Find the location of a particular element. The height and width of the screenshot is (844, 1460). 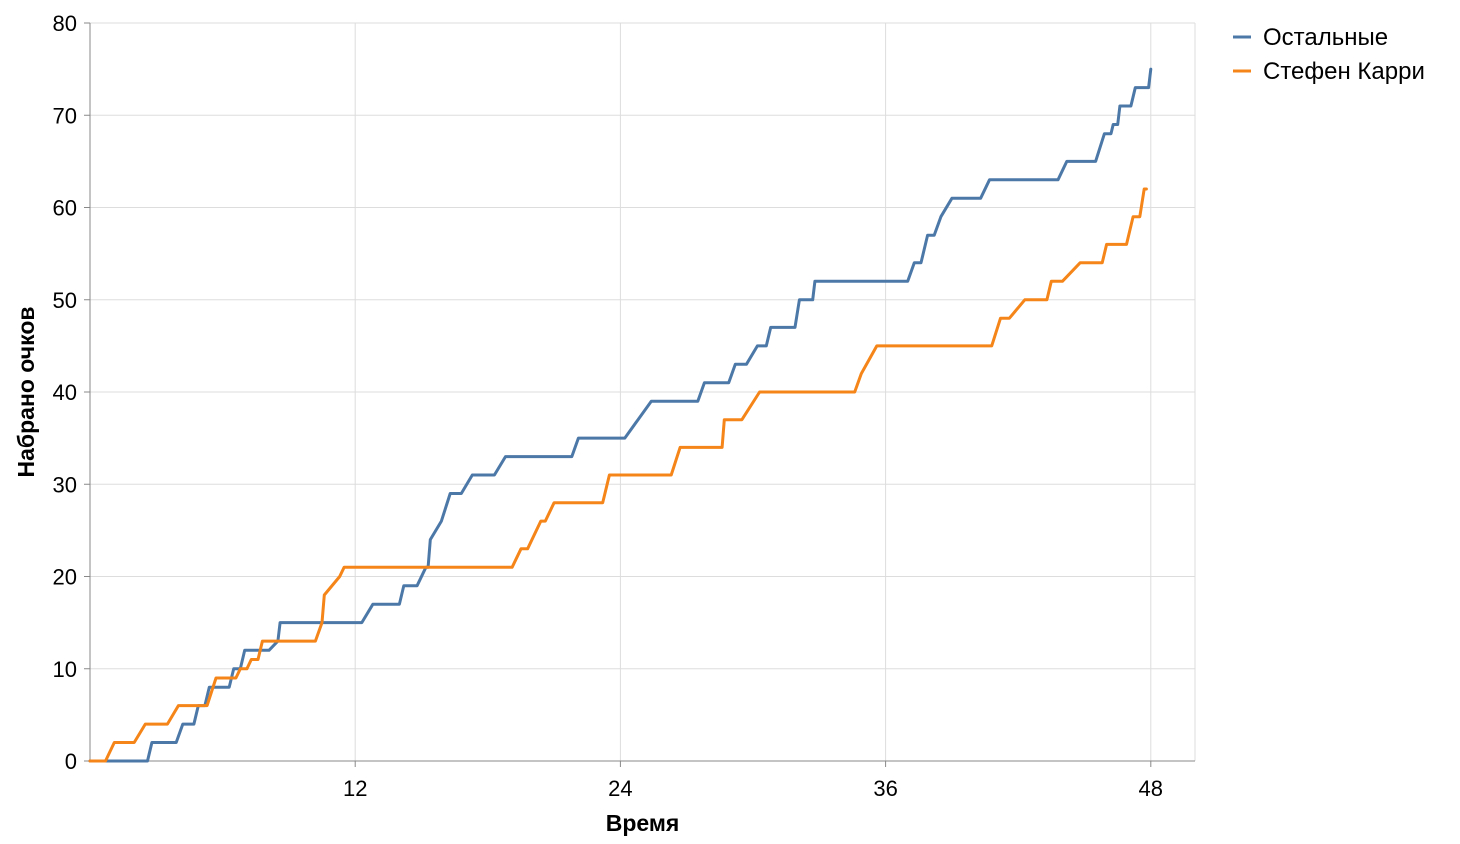

y-tick-label: 70 is located at coordinates (65, 115).